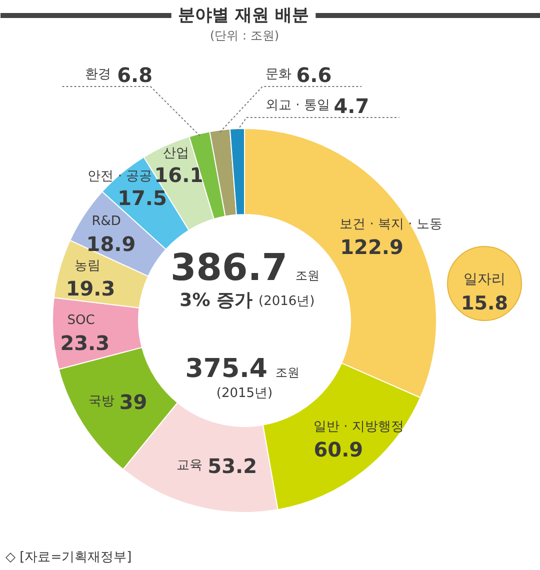 This screenshot has height=570, width=540. Describe the element at coordinates (91, 288) in the screenshot. I see `data-label: 19.3` at that location.